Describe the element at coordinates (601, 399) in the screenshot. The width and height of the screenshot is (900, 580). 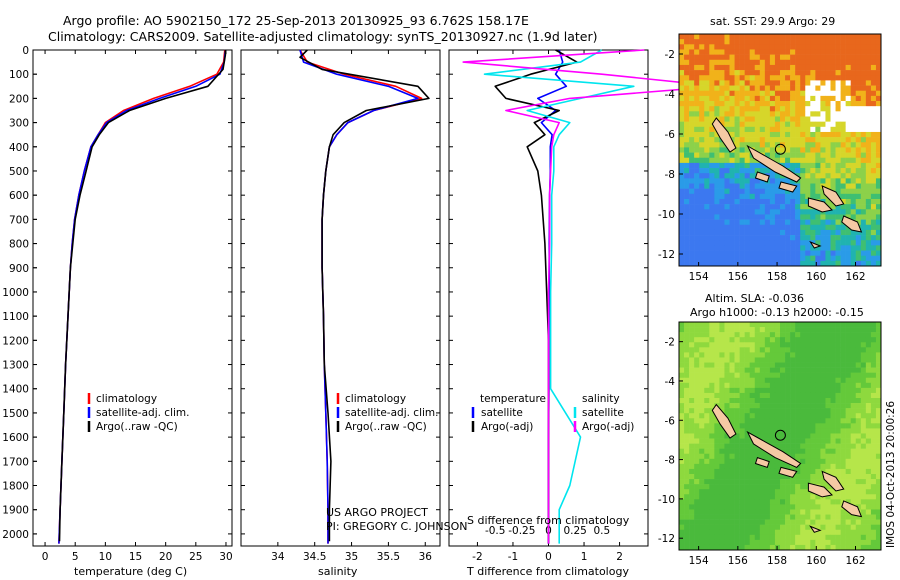
I see `legend-header-salinity: salinity` at that location.